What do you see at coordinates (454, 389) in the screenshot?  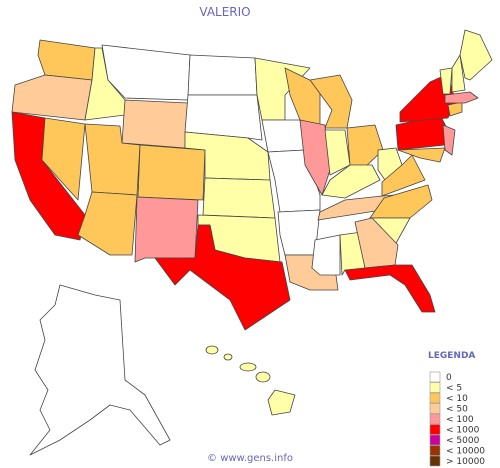 I see `legend-label: < 5` at bounding box center [454, 389].